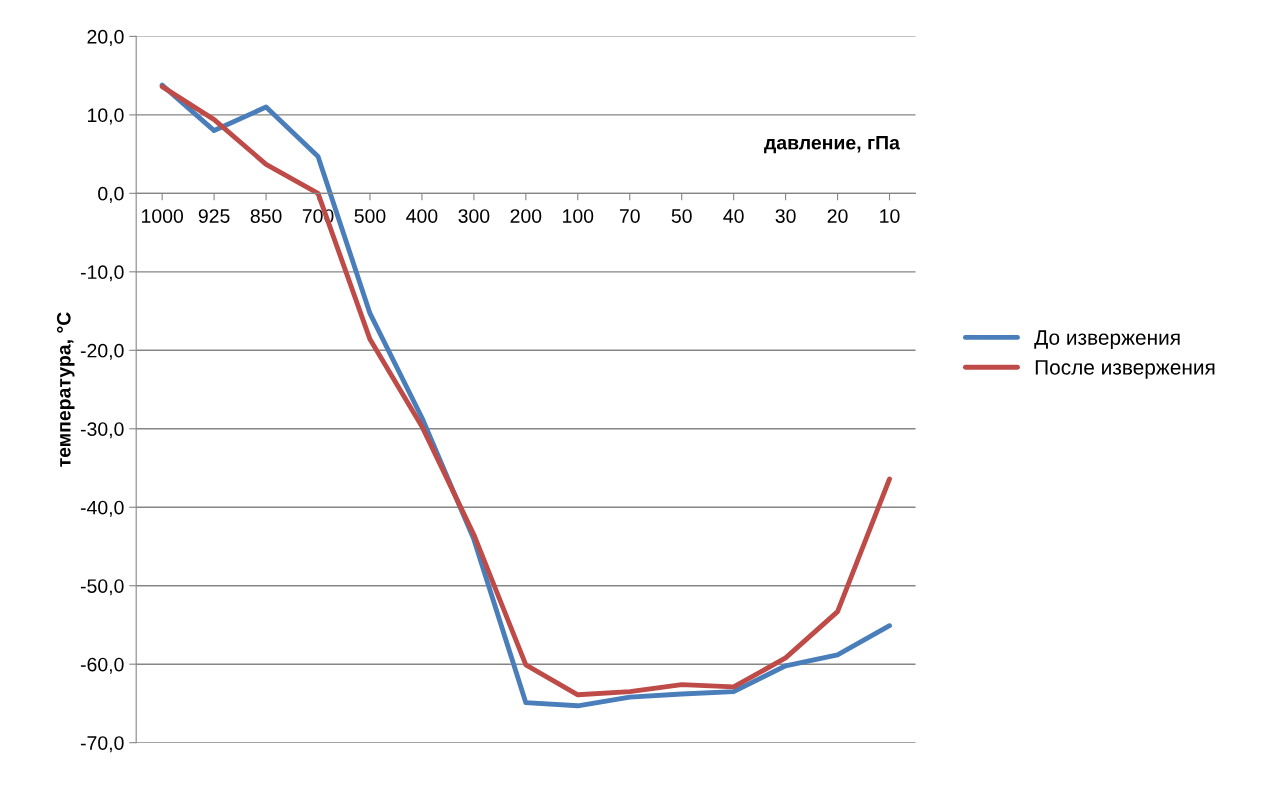 The width and height of the screenshot is (1261, 809). What do you see at coordinates (102, 587) in the screenshot?
I see `y-tick-label: -50,0` at bounding box center [102, 587].